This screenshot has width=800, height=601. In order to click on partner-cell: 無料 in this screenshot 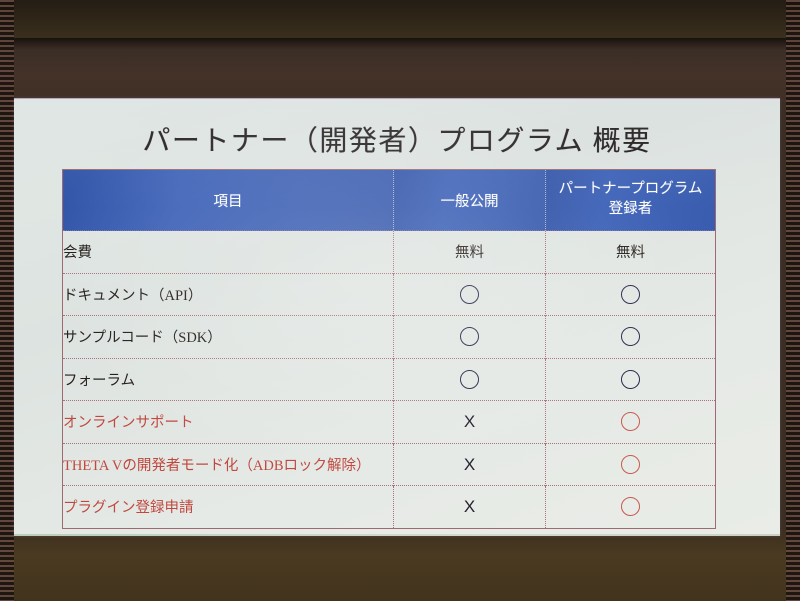, I will do `click(630, 251)`.